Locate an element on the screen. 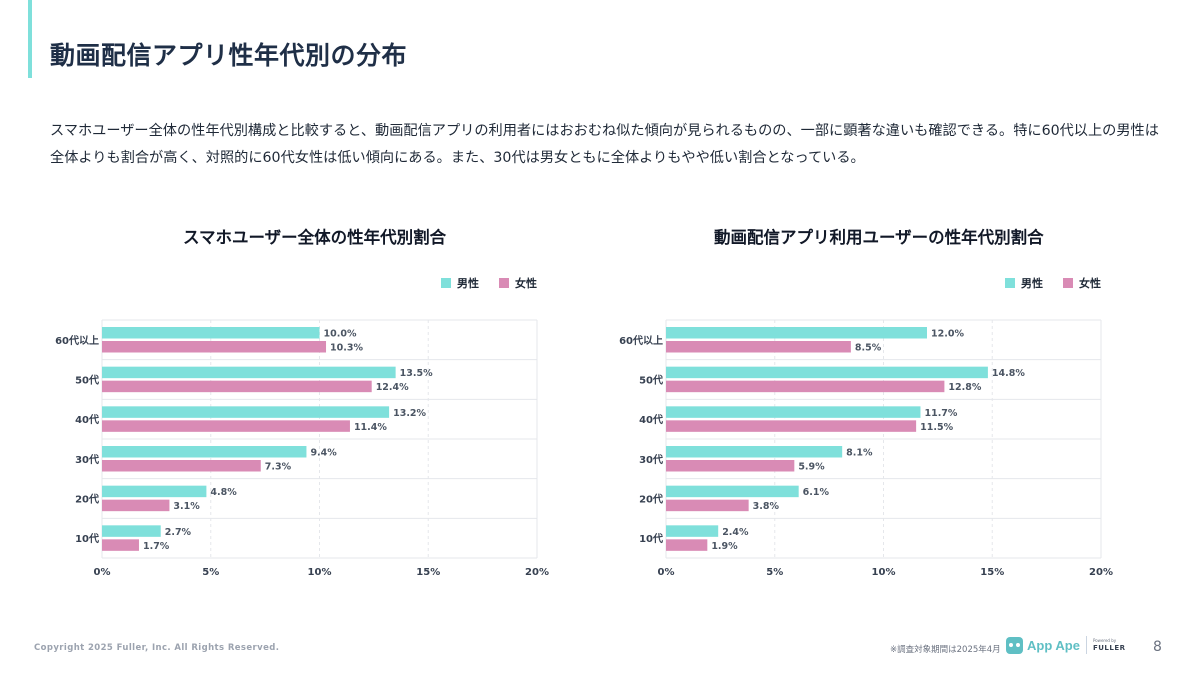 The image size is (1200, 675). fuller-wordmark: FULLER is located at coordinates (1109, 647).